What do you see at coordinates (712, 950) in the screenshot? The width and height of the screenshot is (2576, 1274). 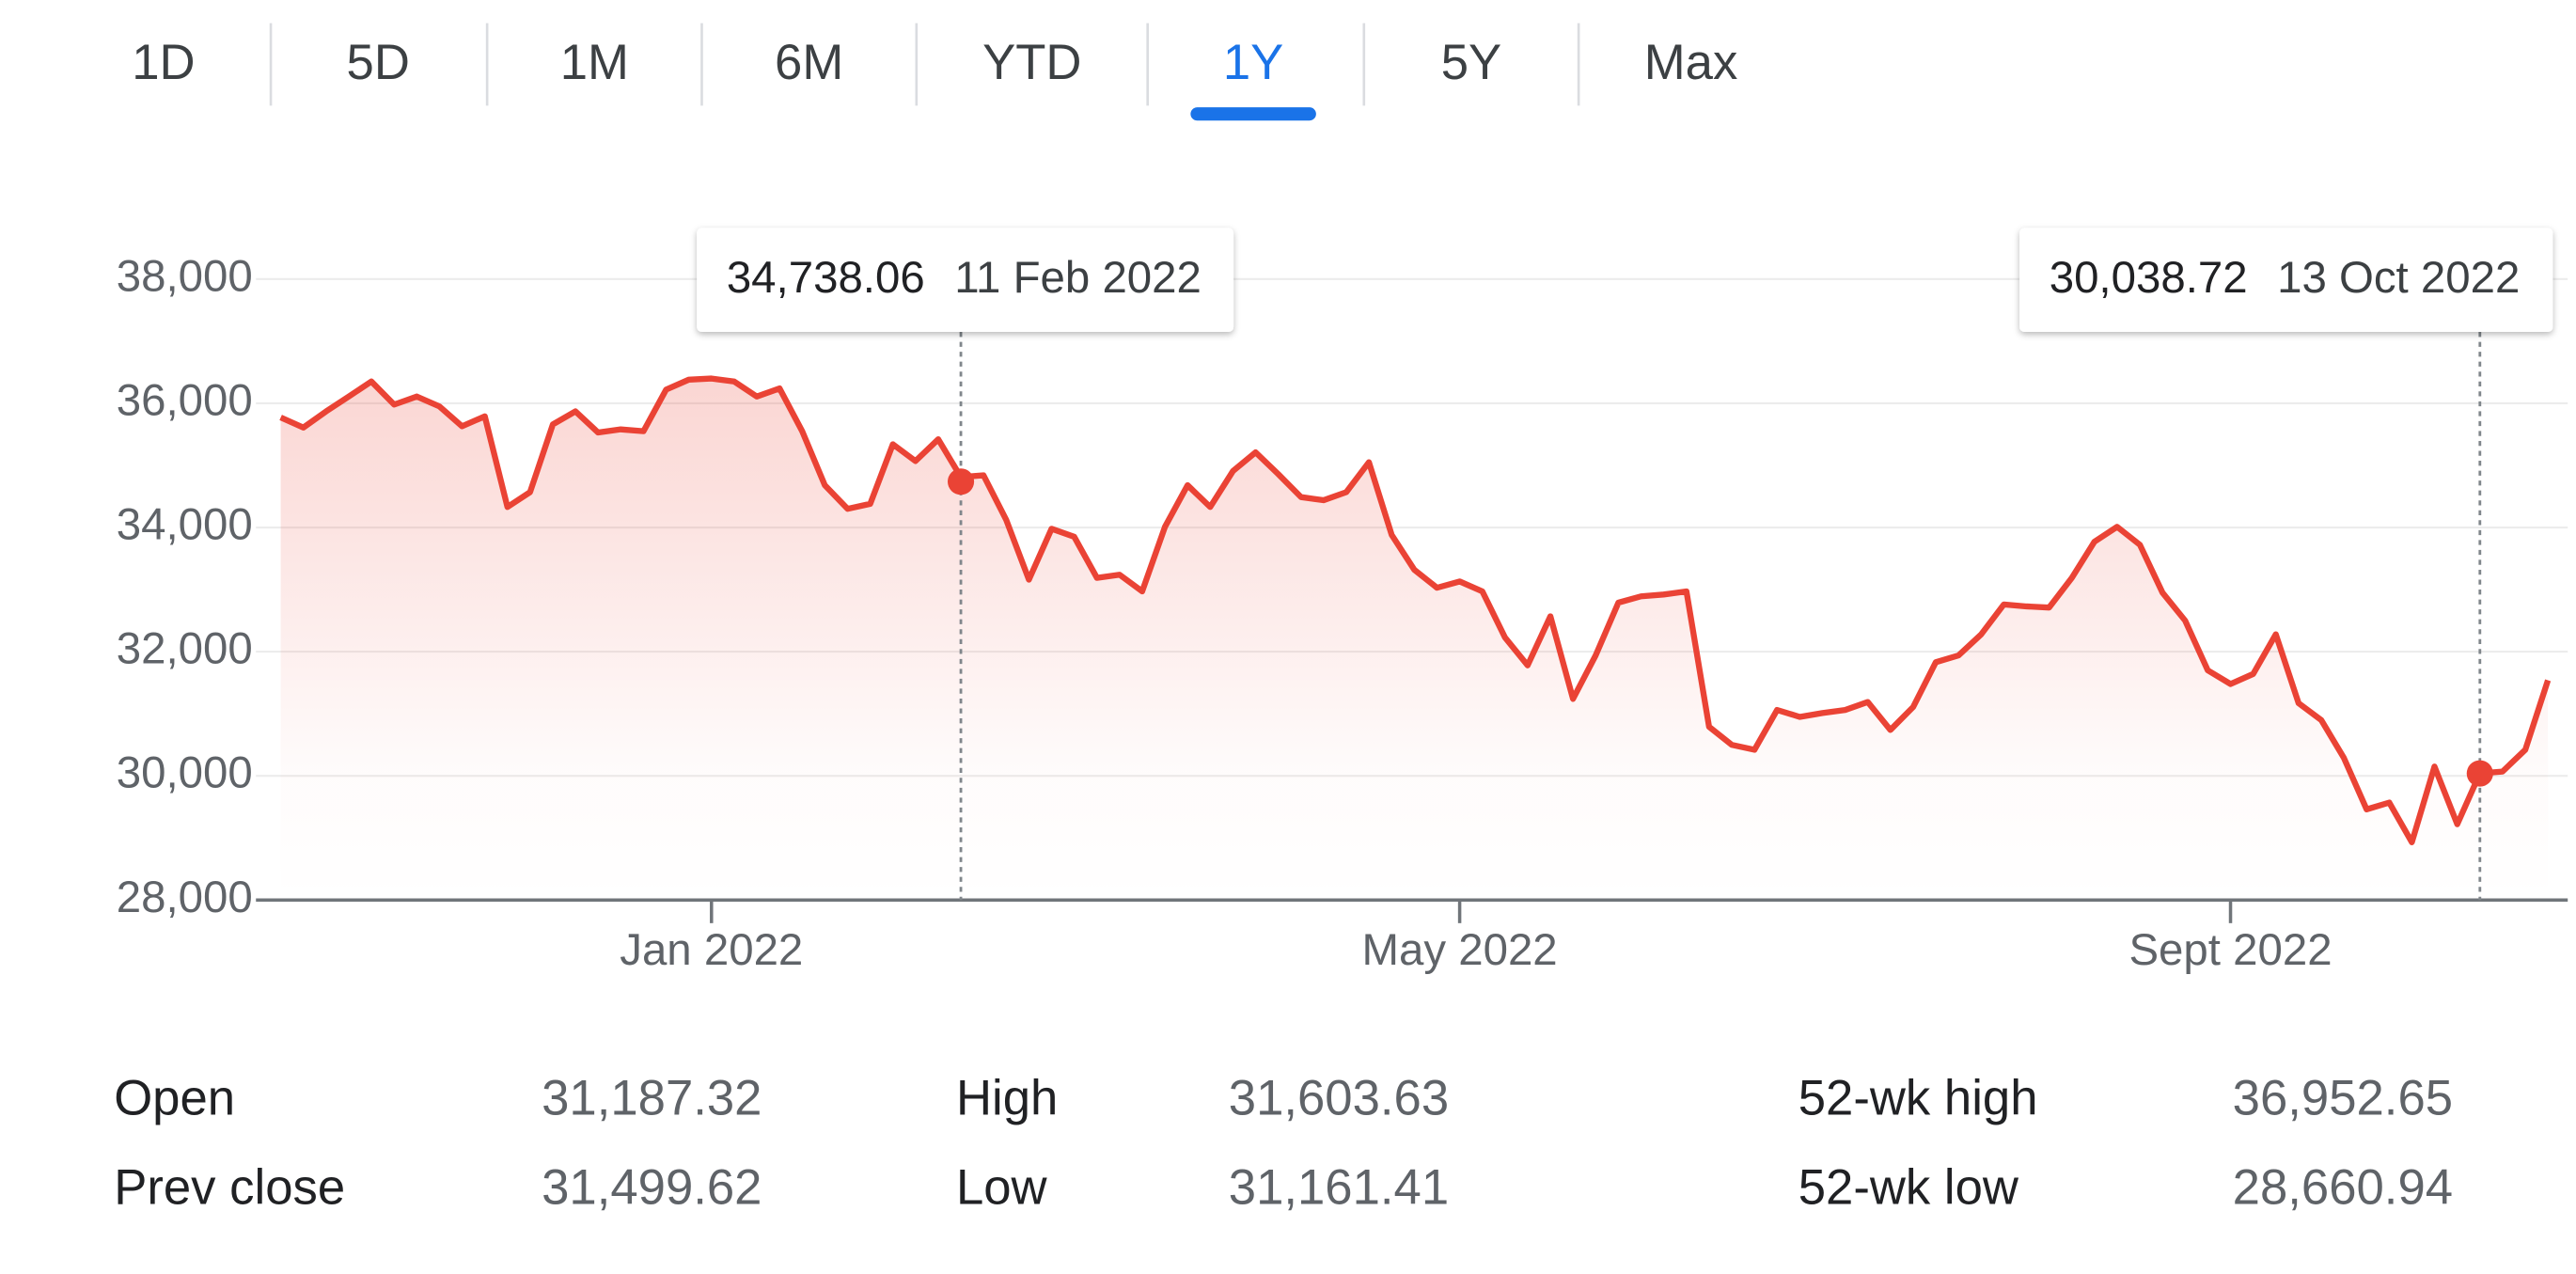 I see `x-tick-label: Jan 2022` at bounding box center [712, 950].